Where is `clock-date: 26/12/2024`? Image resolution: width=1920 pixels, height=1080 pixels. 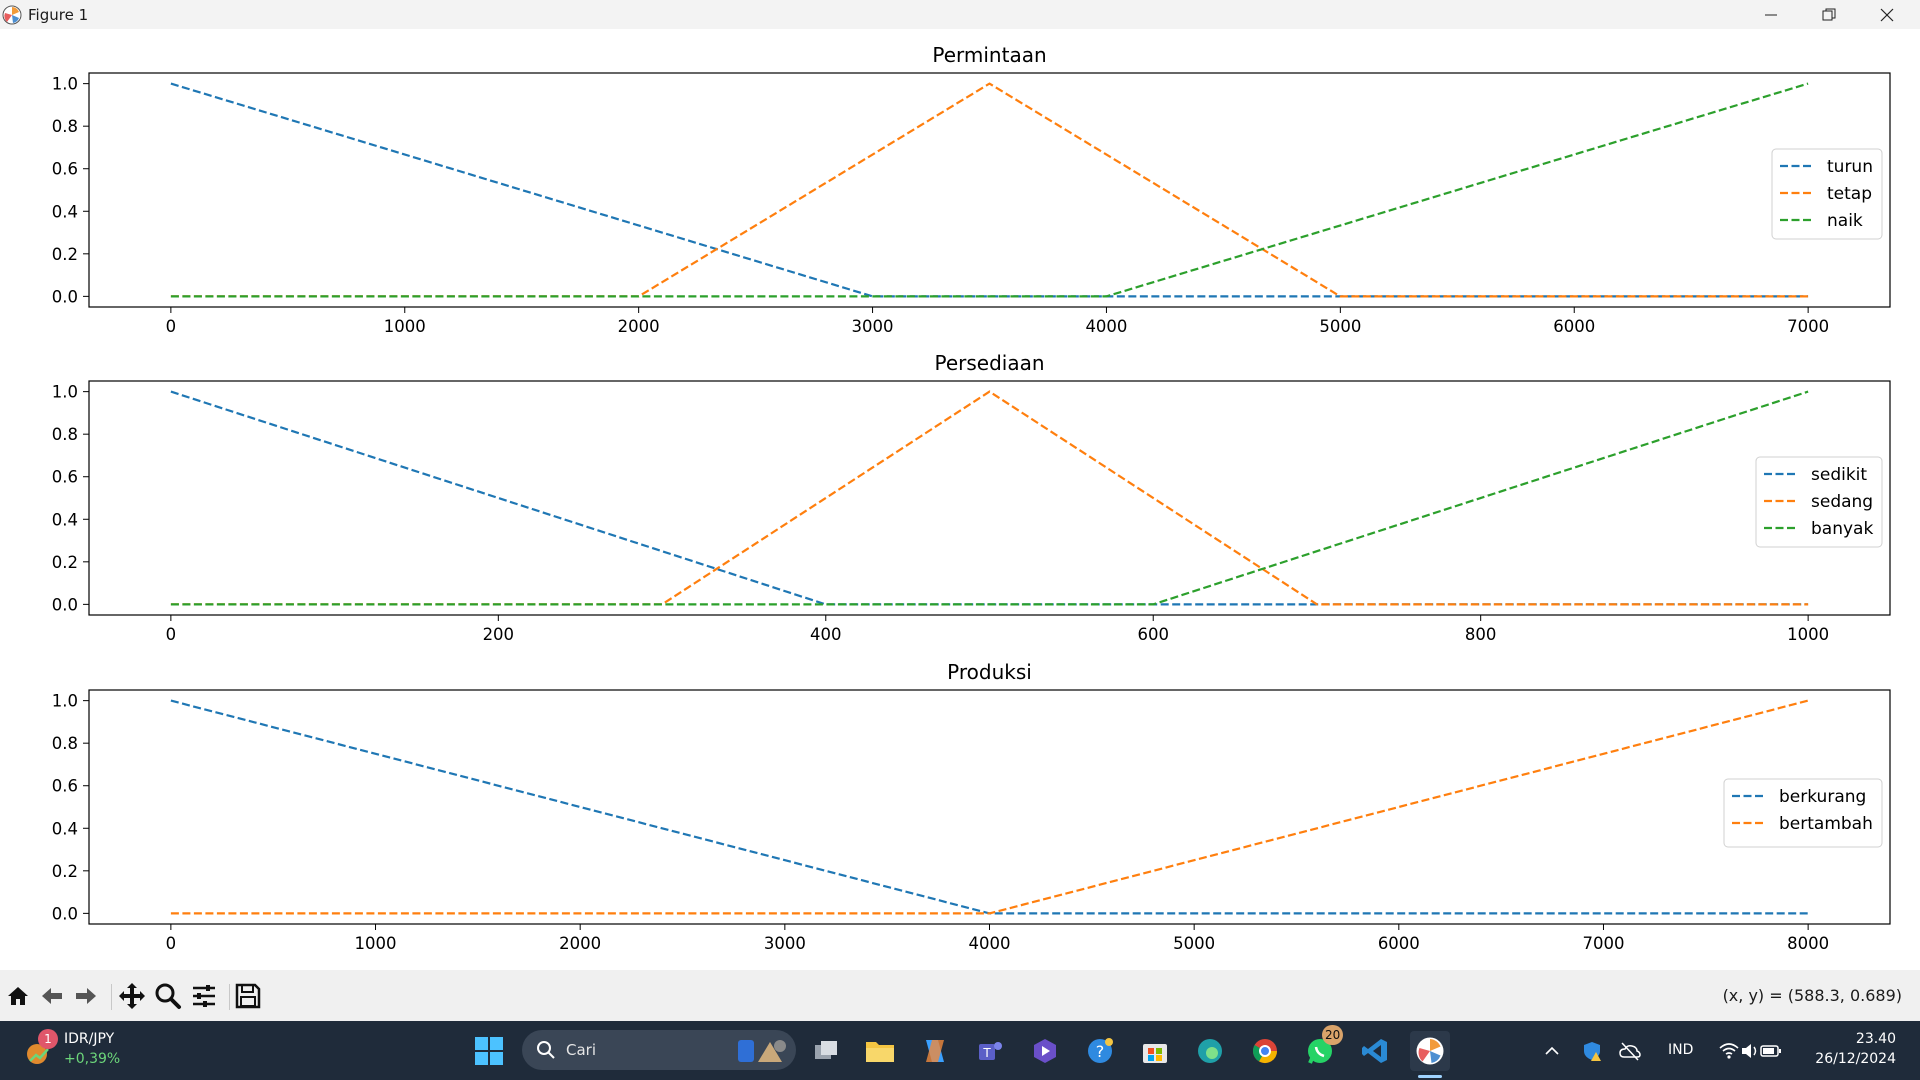
clock-date: 26/12/2024 is located at coordinates (1855, 1059).